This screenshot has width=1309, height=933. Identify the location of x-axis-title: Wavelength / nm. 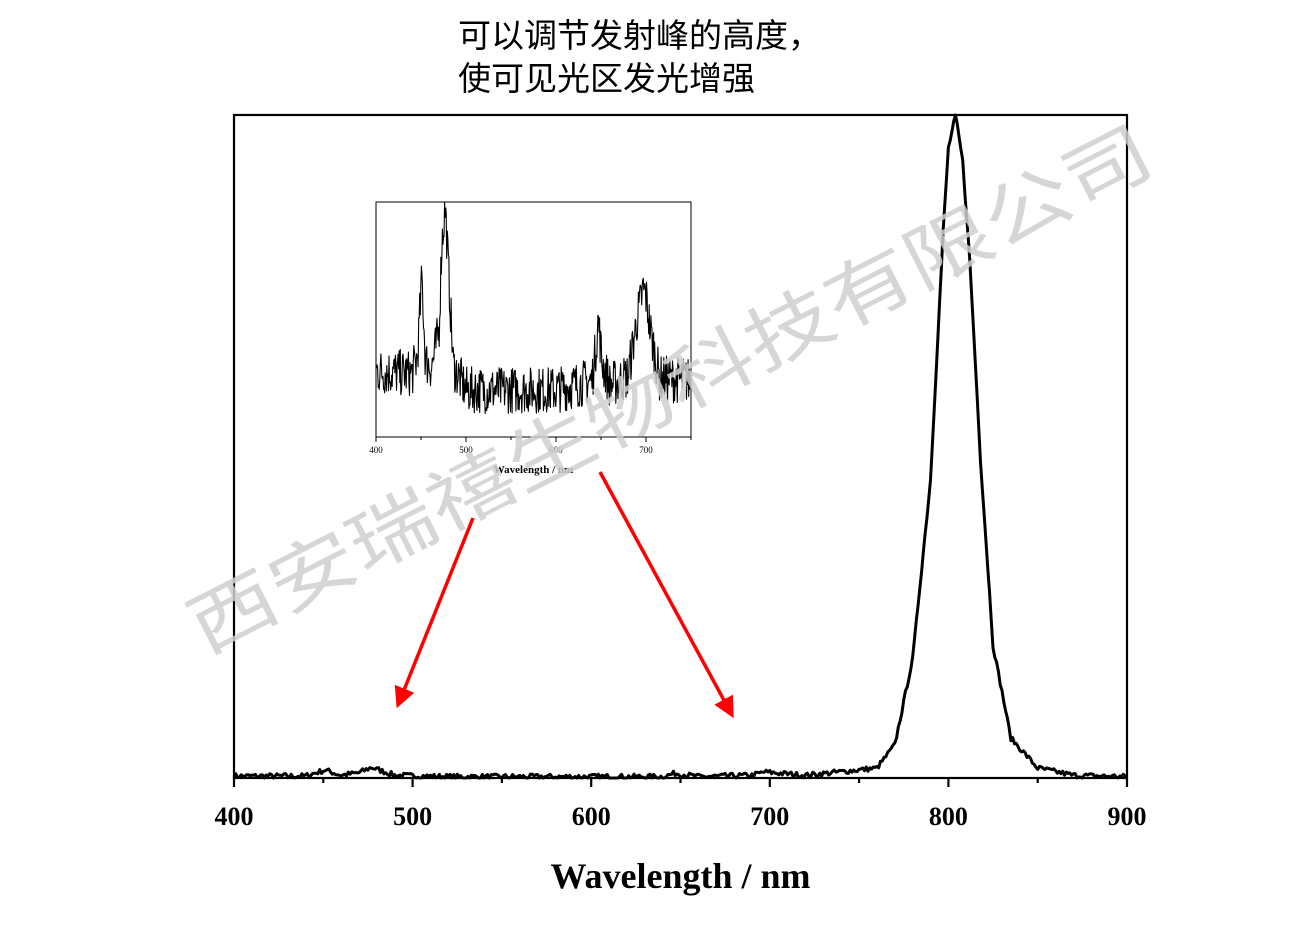
(680, 876).